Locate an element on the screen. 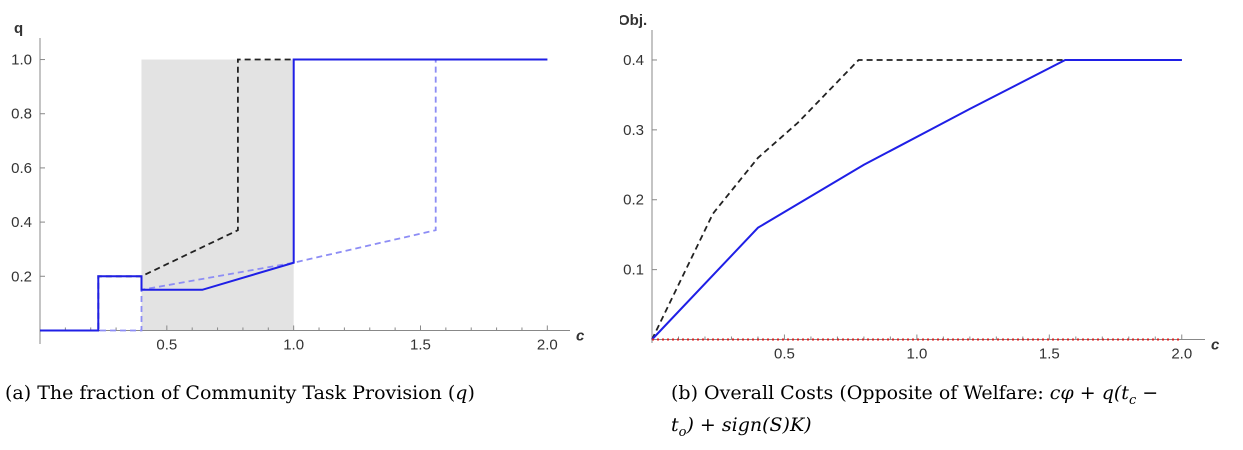 Image resolution: width=1243 pixels, height=450 pixels. caption-b-text: (b) Overall Costs (Opposite of Welfare: is located at coordinates (860, 393).